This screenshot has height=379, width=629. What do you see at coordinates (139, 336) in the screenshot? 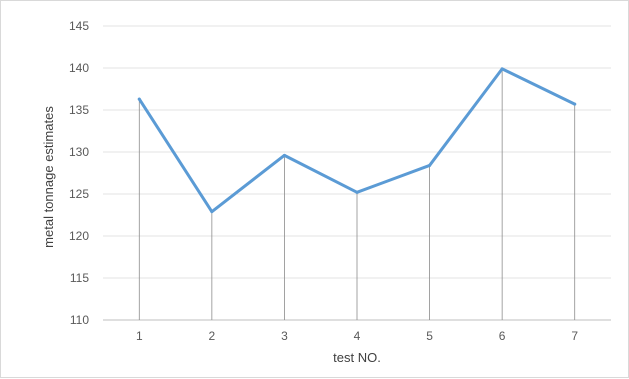
I see `x-tick-label: 1` at bounding box center [139, 336].